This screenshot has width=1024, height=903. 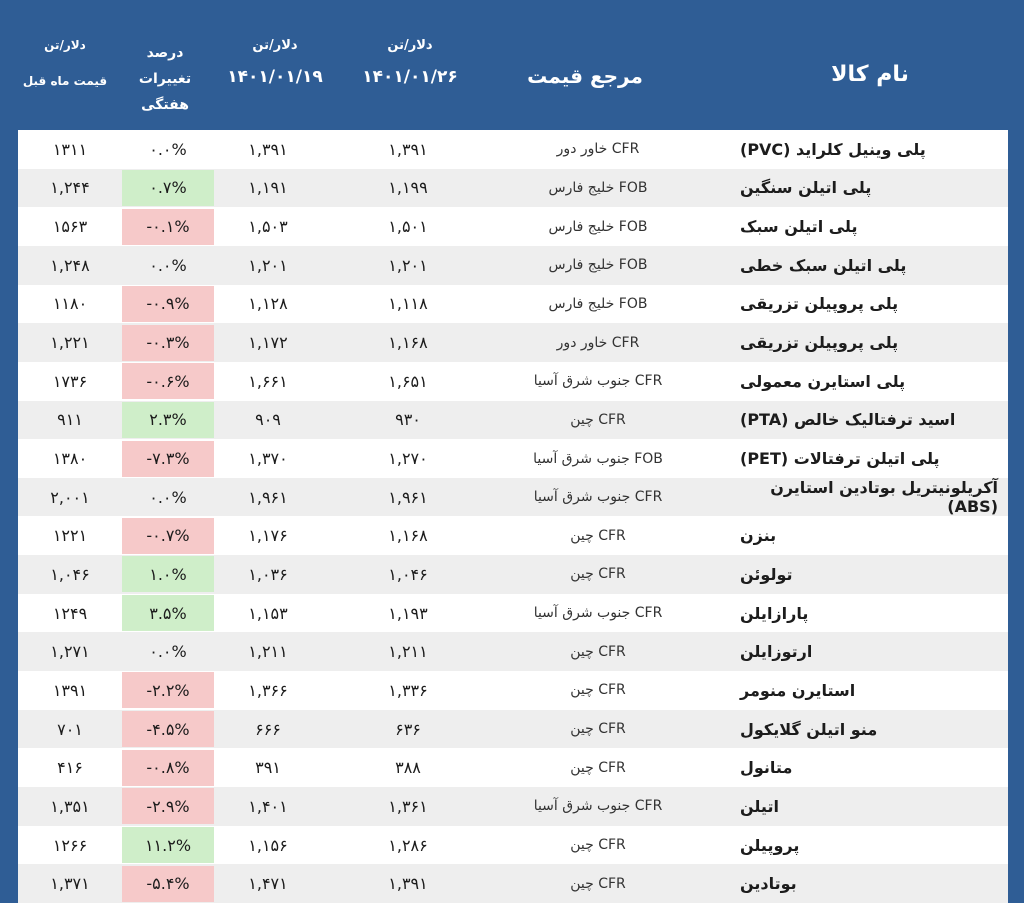 I want to click on price-current: ۱,۱۹۹, so click(x=408, y=188).